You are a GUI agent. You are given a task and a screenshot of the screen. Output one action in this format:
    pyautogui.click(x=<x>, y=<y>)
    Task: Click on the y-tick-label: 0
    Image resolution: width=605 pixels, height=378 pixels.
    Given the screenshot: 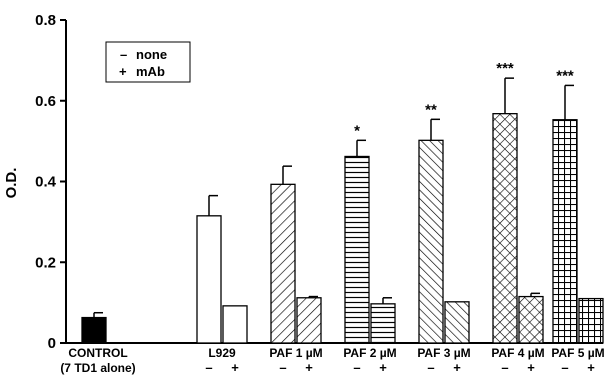 What is the action you would take?
    pyautogui.click(x=52, y=343)
    